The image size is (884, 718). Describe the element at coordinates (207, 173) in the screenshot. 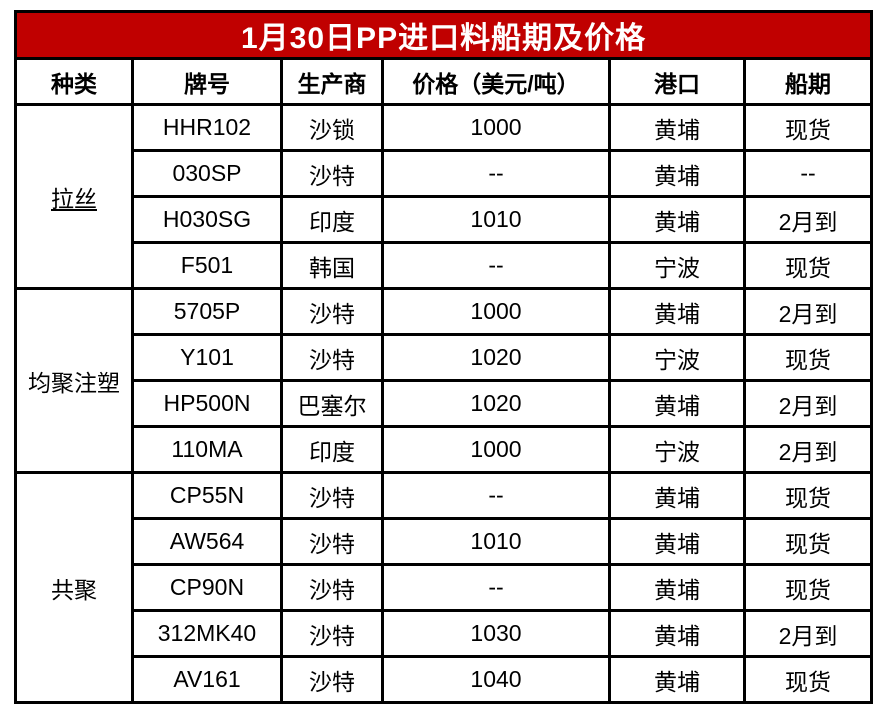

I see `brand-cell: 030SP` at that location.